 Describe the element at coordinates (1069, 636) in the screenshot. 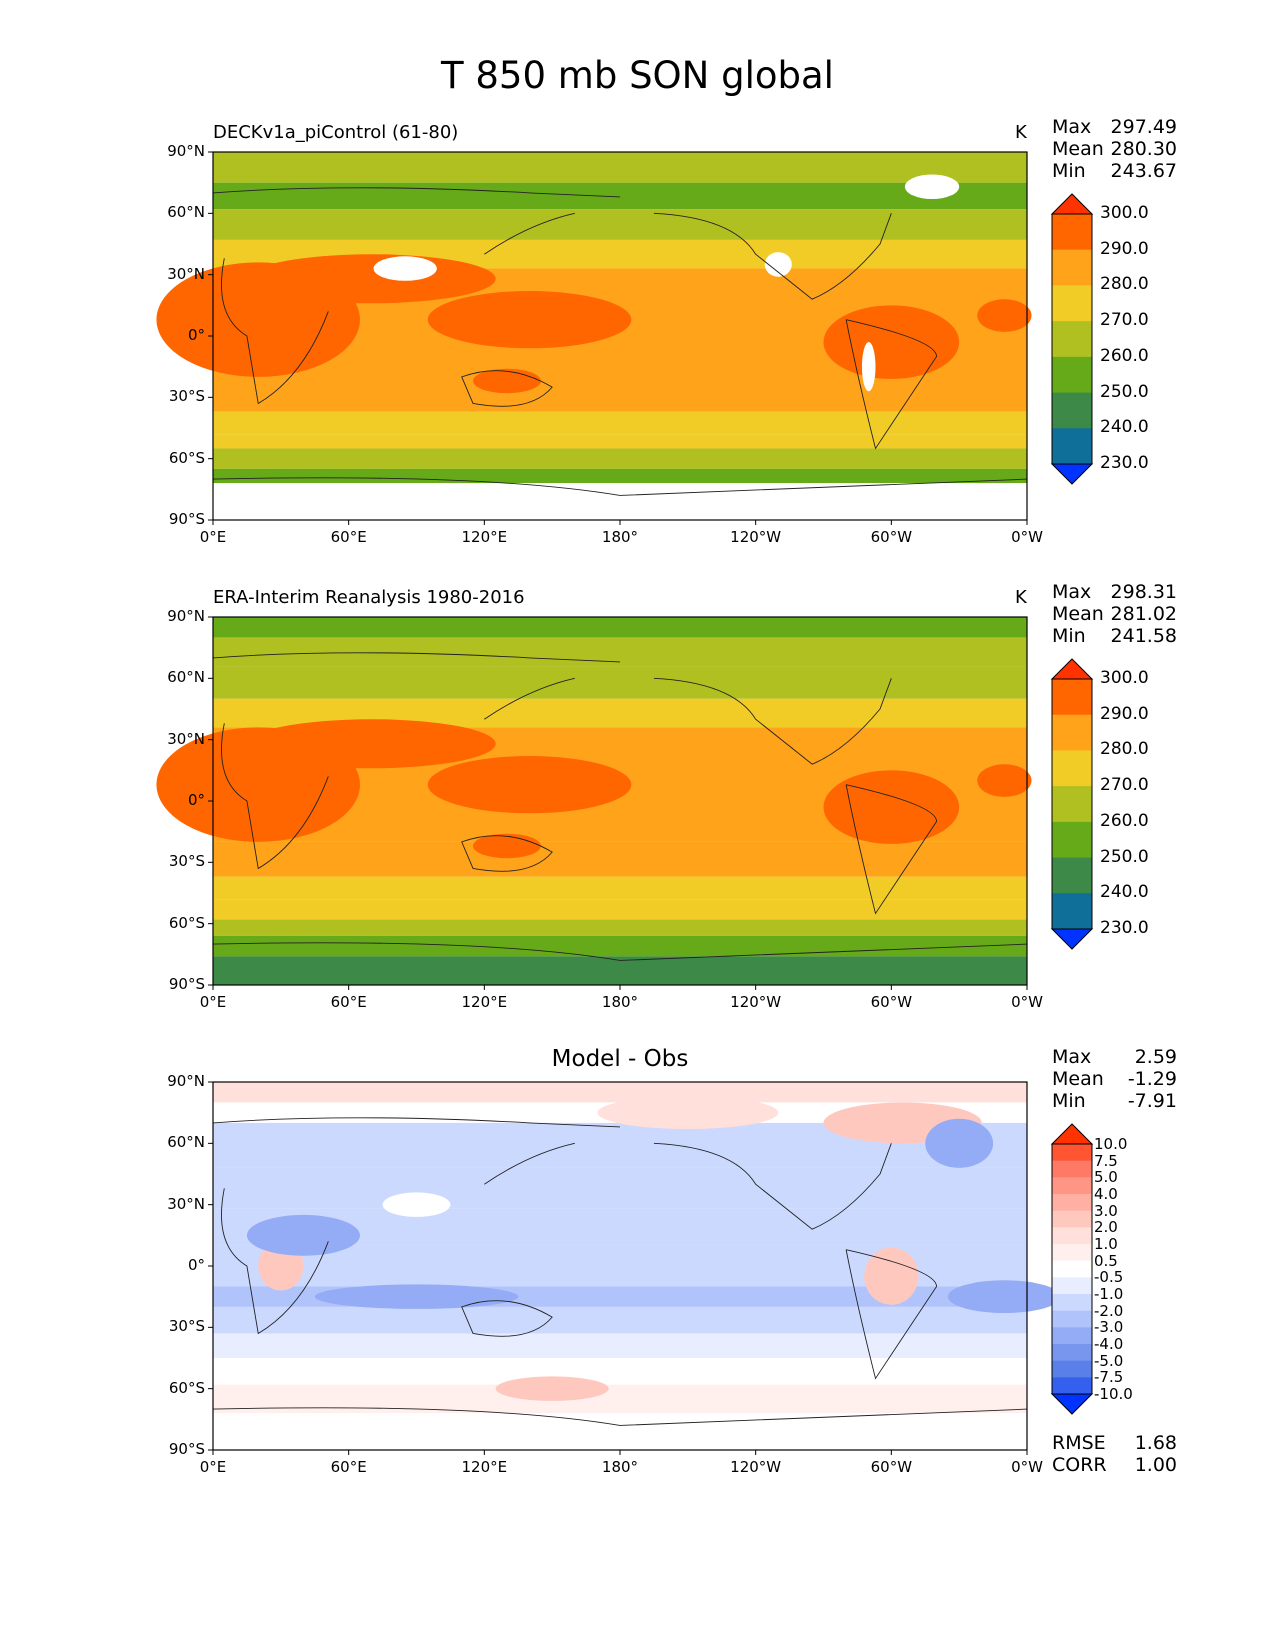

I see `stat-label: Min` at that location.